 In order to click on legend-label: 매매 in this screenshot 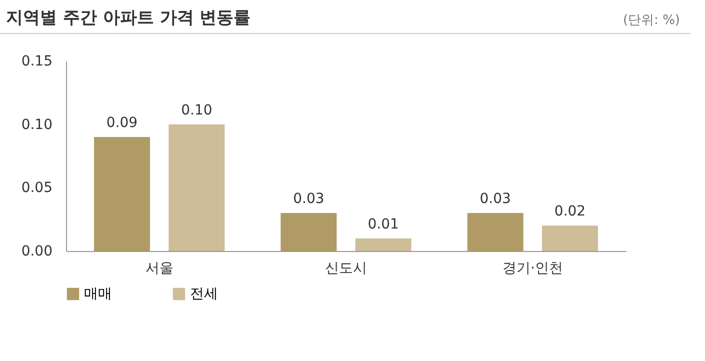, I will do `click(98, 294)`.